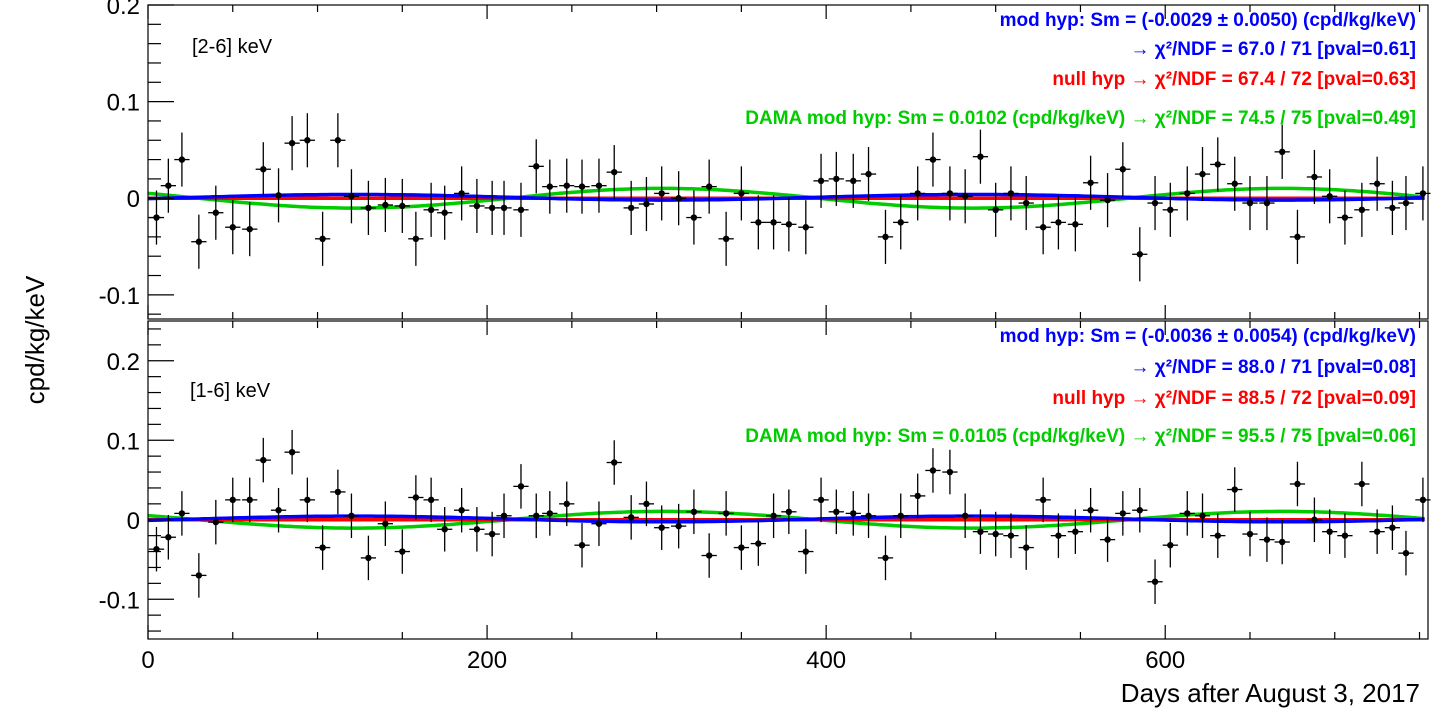 The width and height of the screenshot is (1448, 713). What do you see at coordinates (826, 660) in the screenshot?
I see `x-tick-label: 400` at bounding box center [826, 660].